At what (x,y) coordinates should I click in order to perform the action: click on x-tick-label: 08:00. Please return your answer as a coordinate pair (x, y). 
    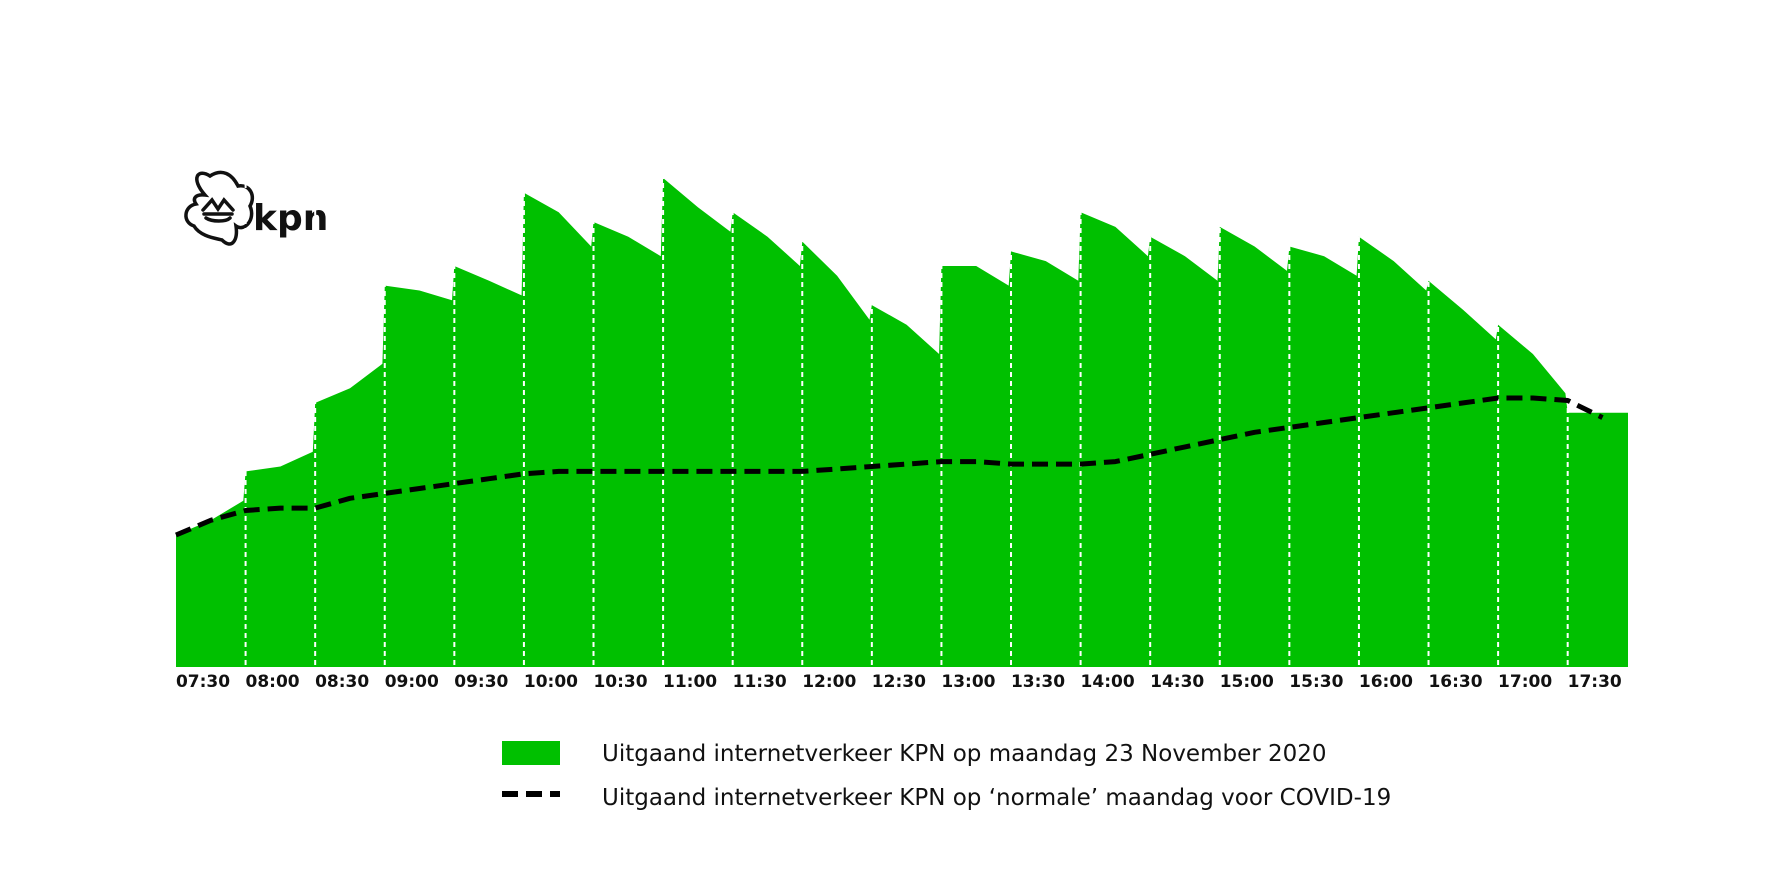
    Looking at the image, I should click on (273, 682).